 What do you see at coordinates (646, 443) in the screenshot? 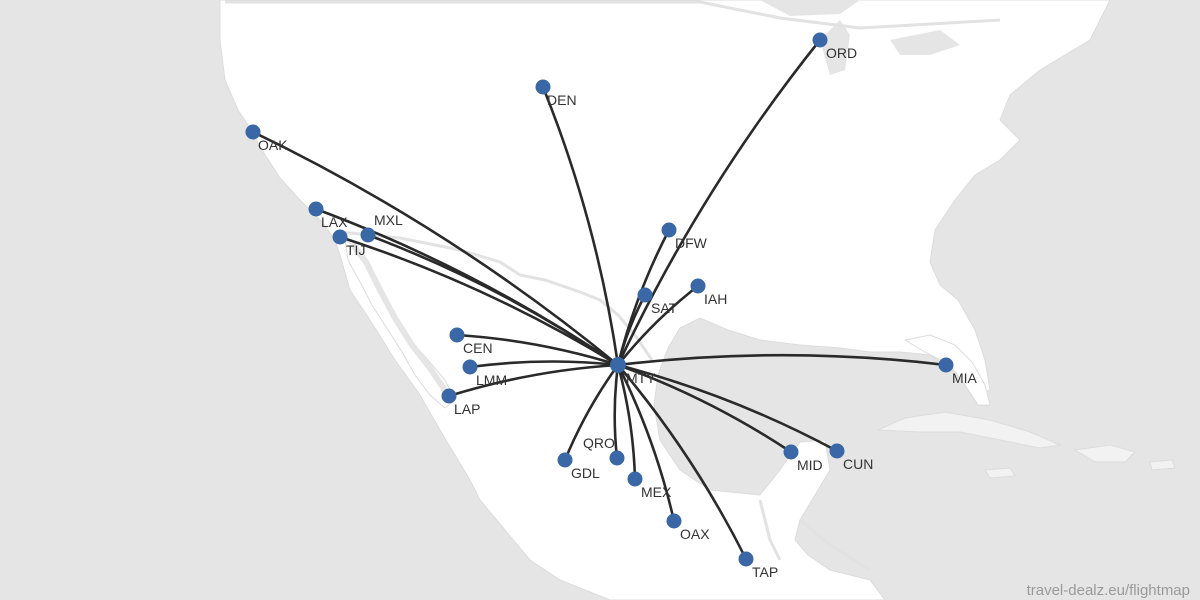
I see `route-mty-oax` at bounding box center [646, 443].